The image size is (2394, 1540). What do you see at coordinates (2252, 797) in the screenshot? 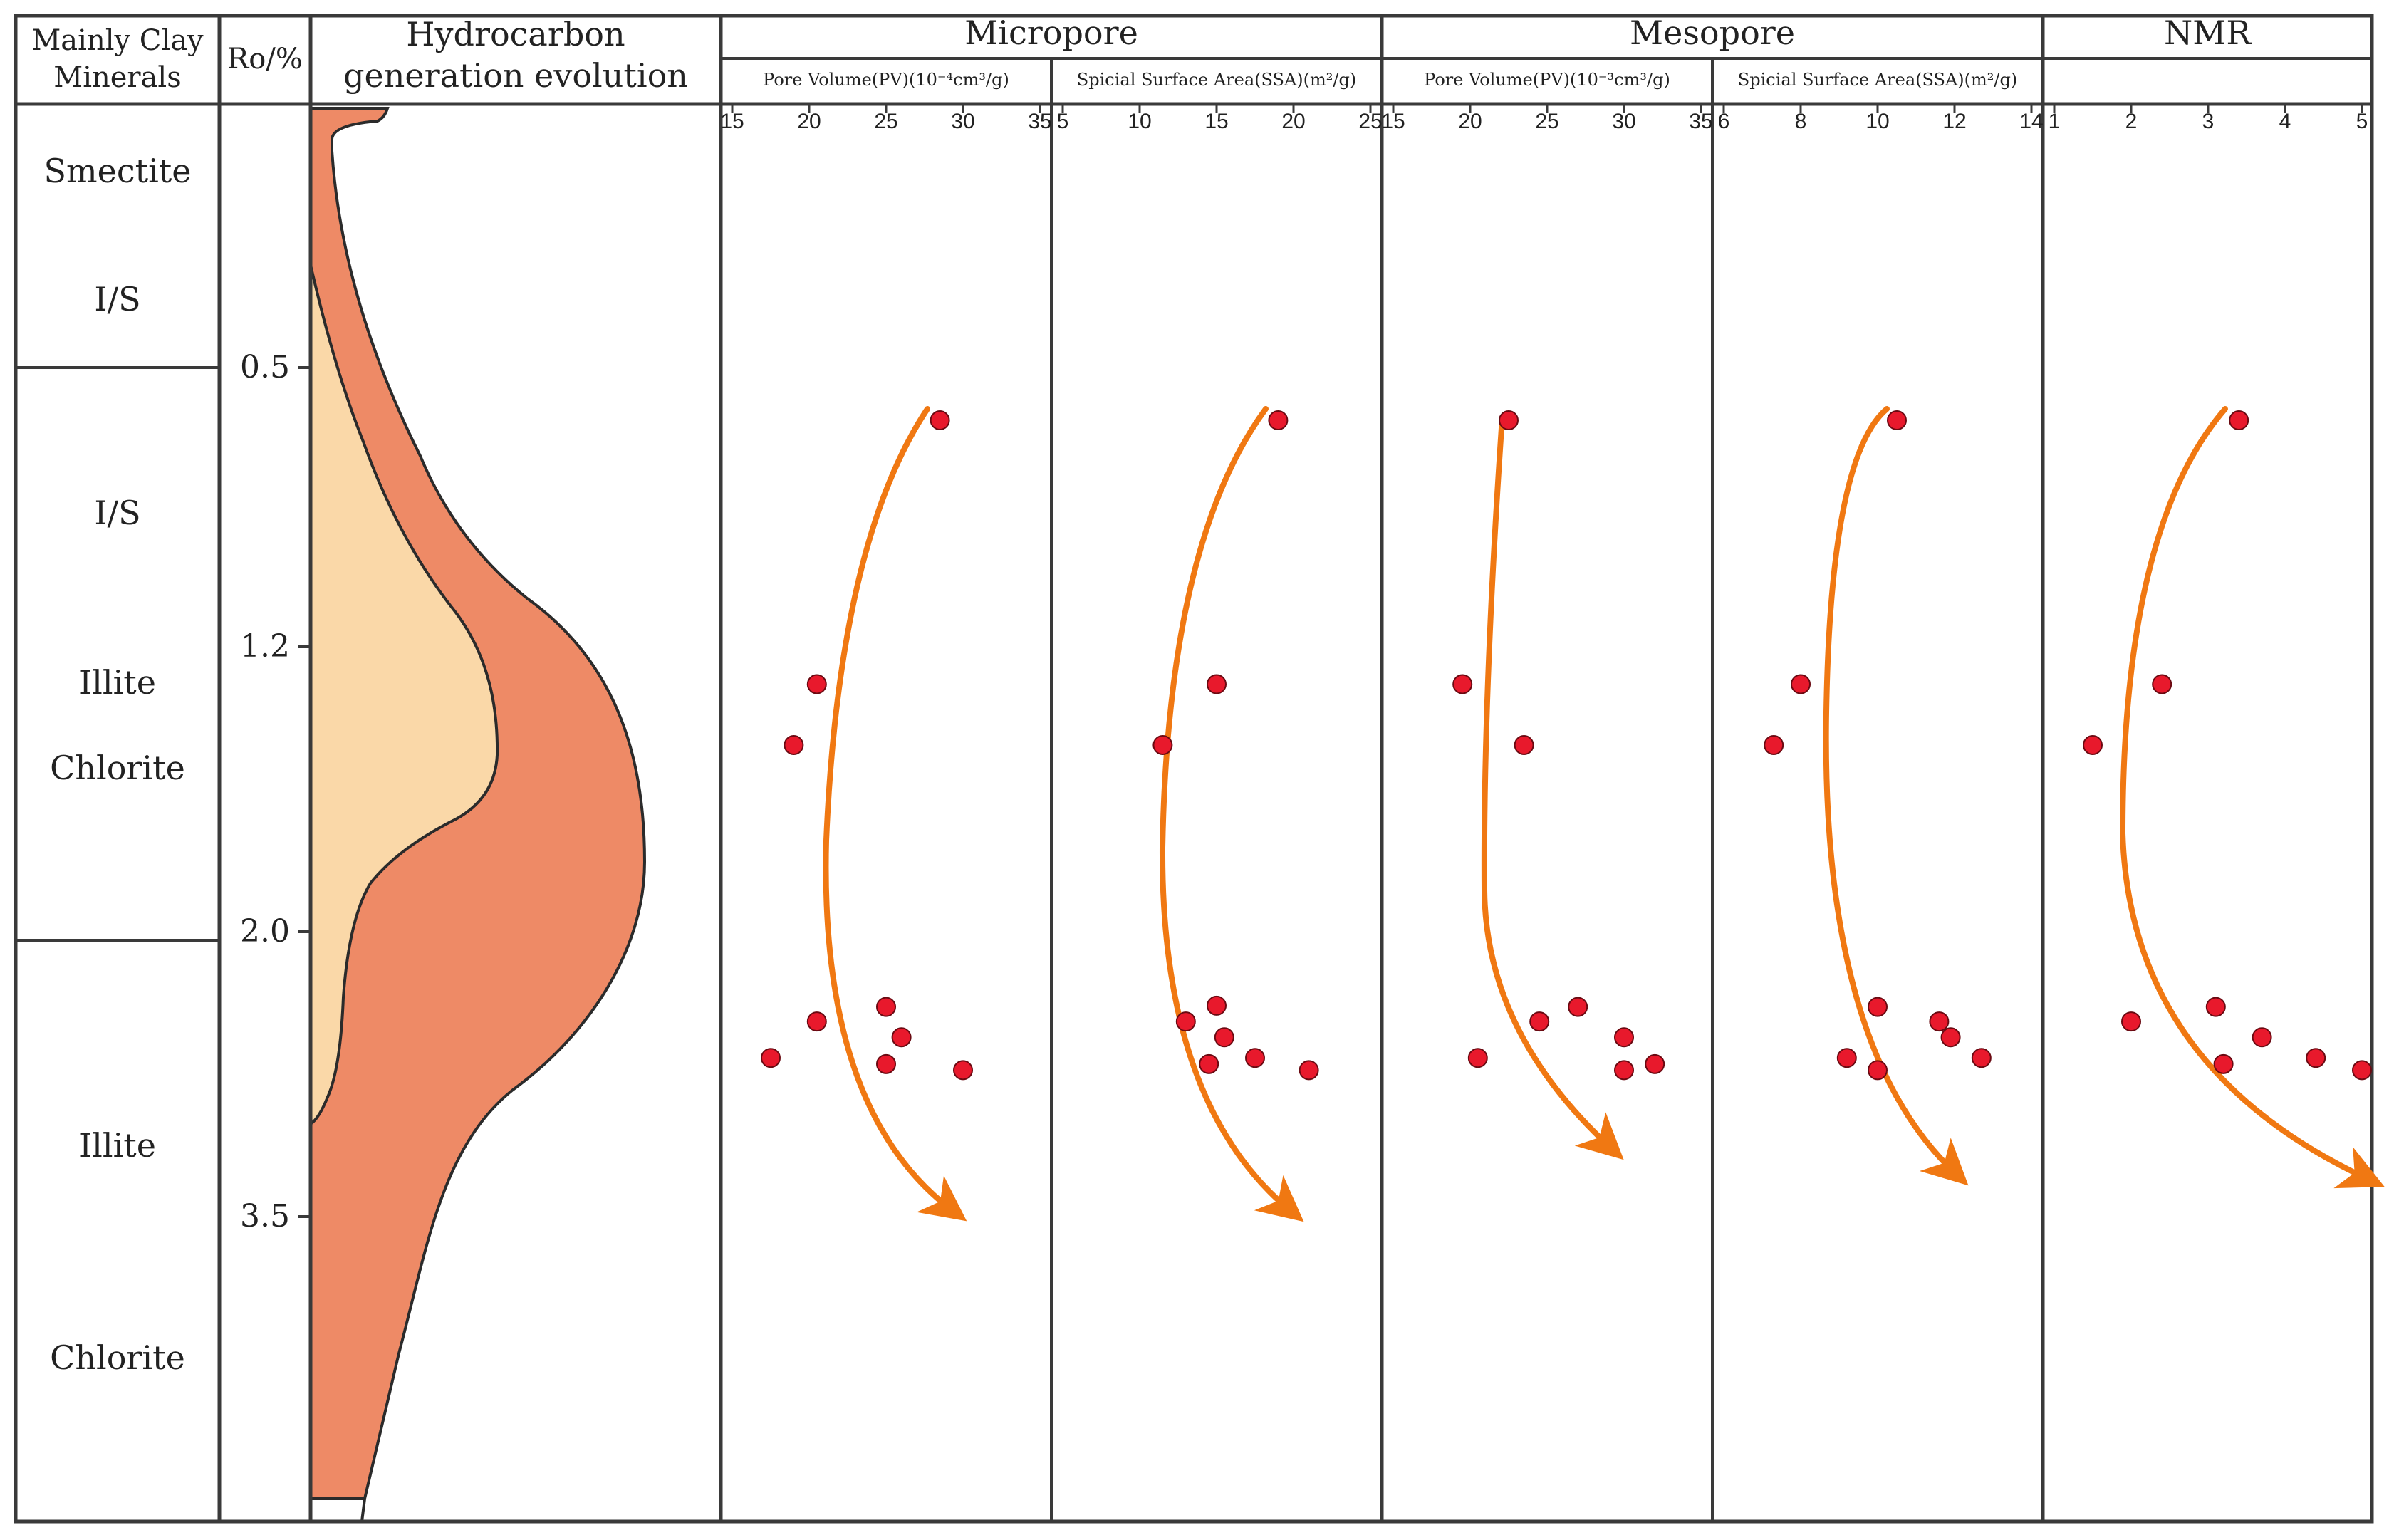
I see `trend-arrow-nmr` at bounding box center [2252, 797].